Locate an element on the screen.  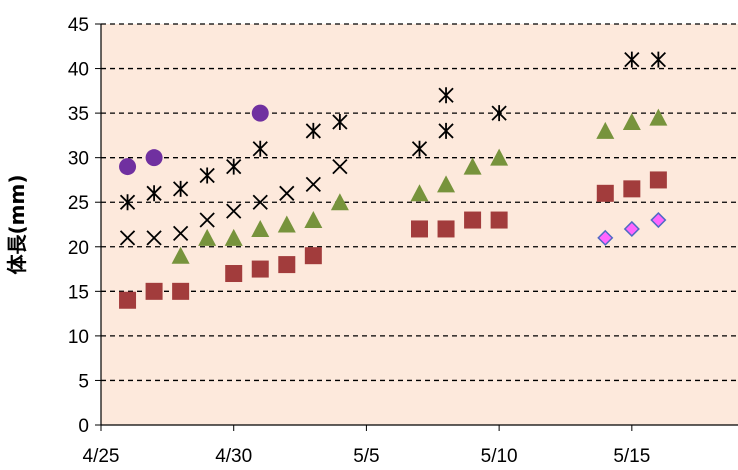
x-tick-label: 5/15 is located at coordinates (631, 456).